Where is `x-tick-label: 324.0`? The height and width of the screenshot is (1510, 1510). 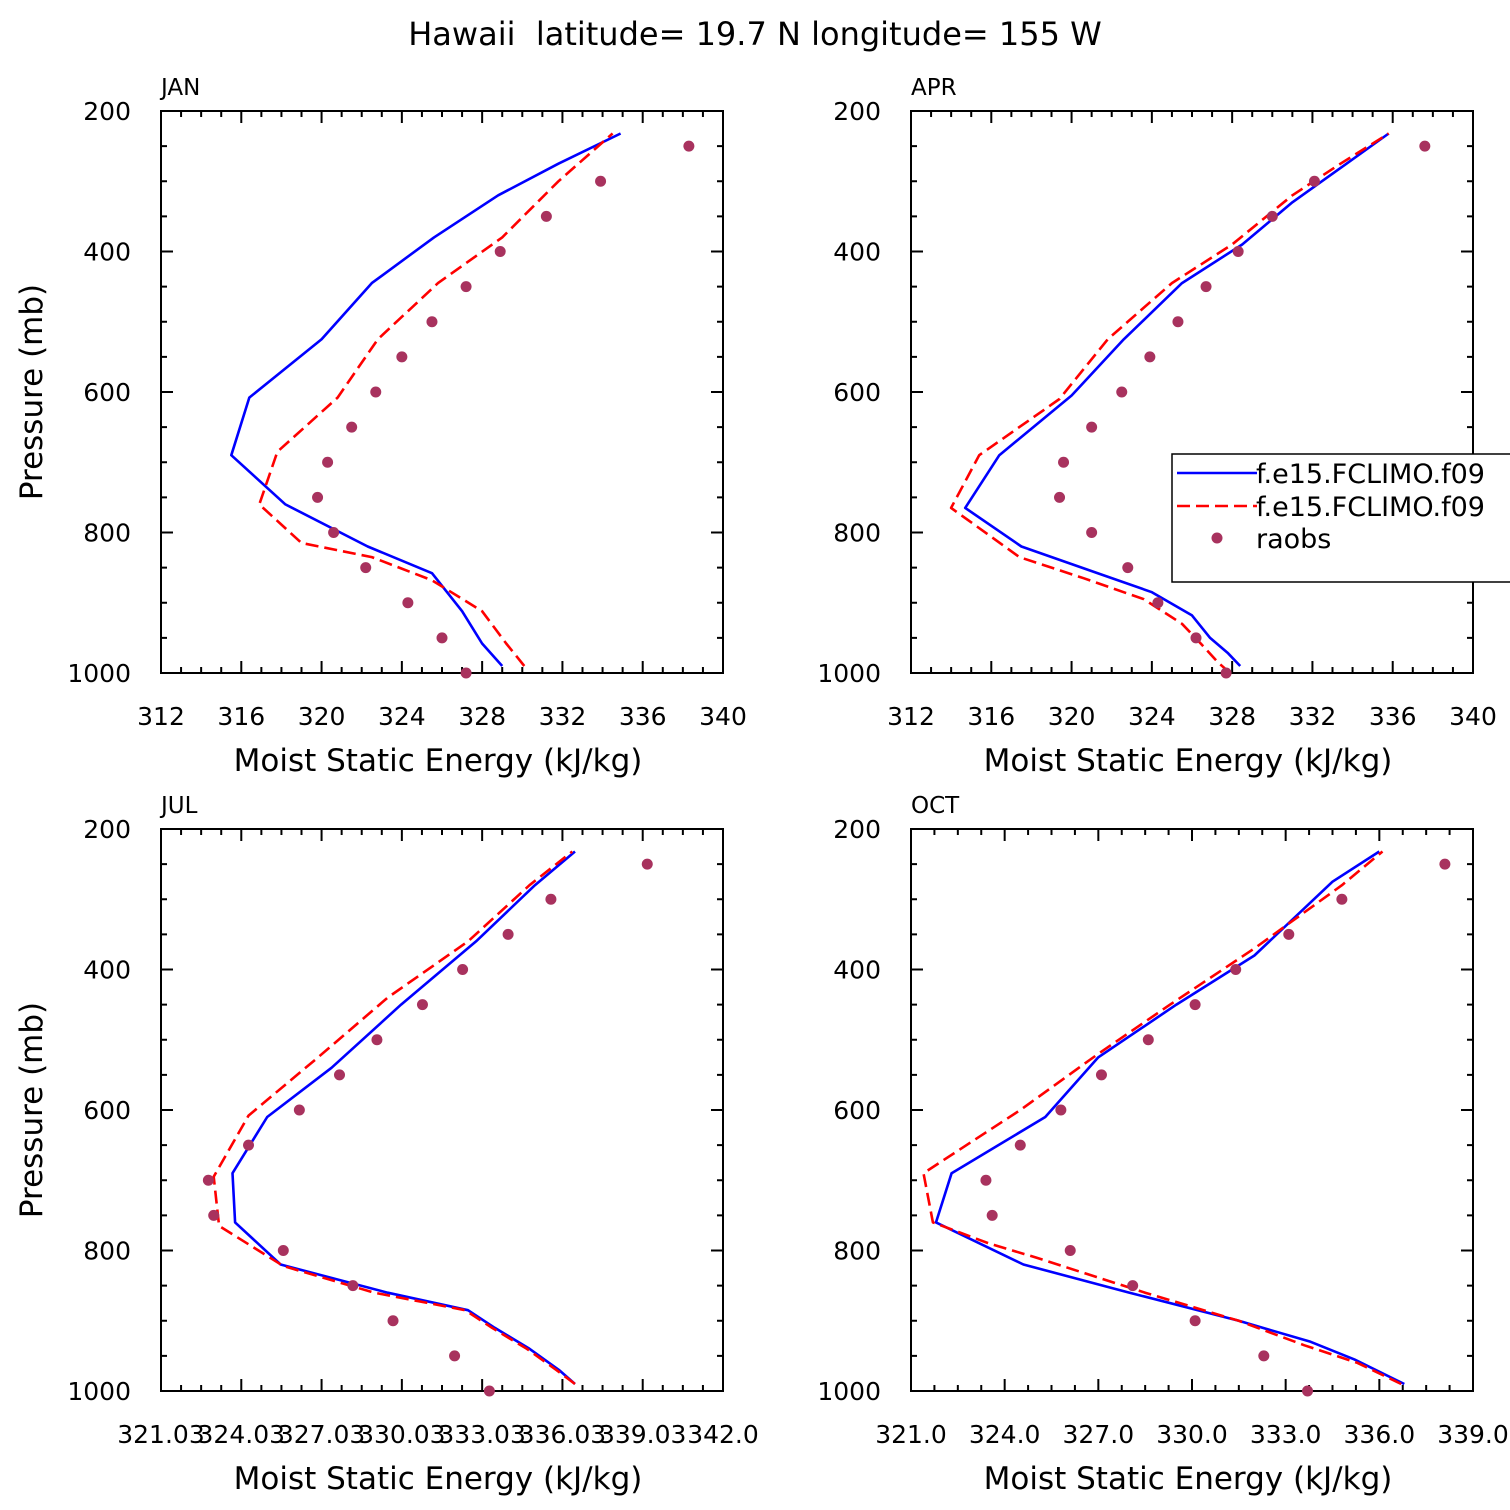 x-tick-label: 324.0 is located at coordinates (1005, 1434).